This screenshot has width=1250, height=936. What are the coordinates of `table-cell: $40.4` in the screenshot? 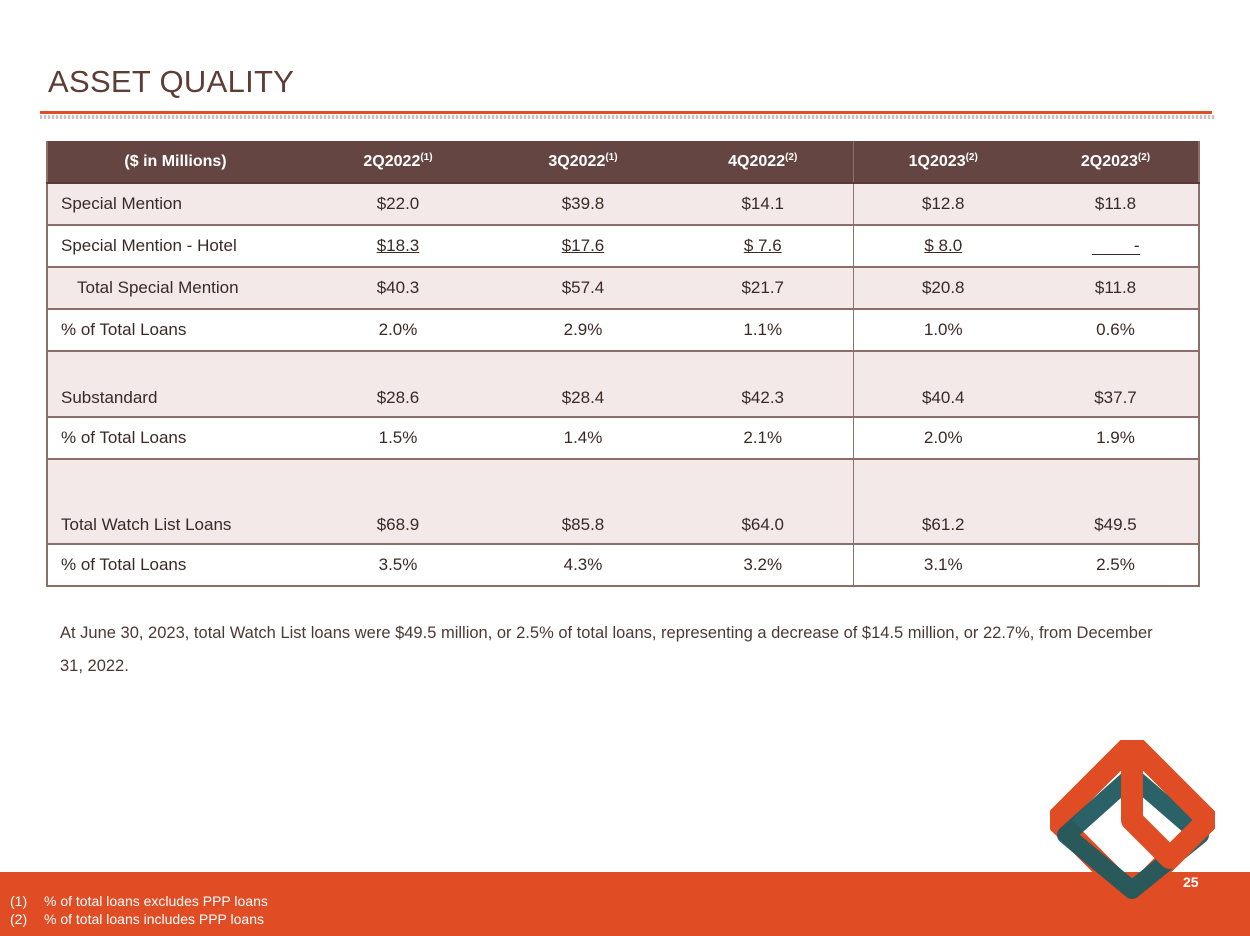 It's located at (942, 384).